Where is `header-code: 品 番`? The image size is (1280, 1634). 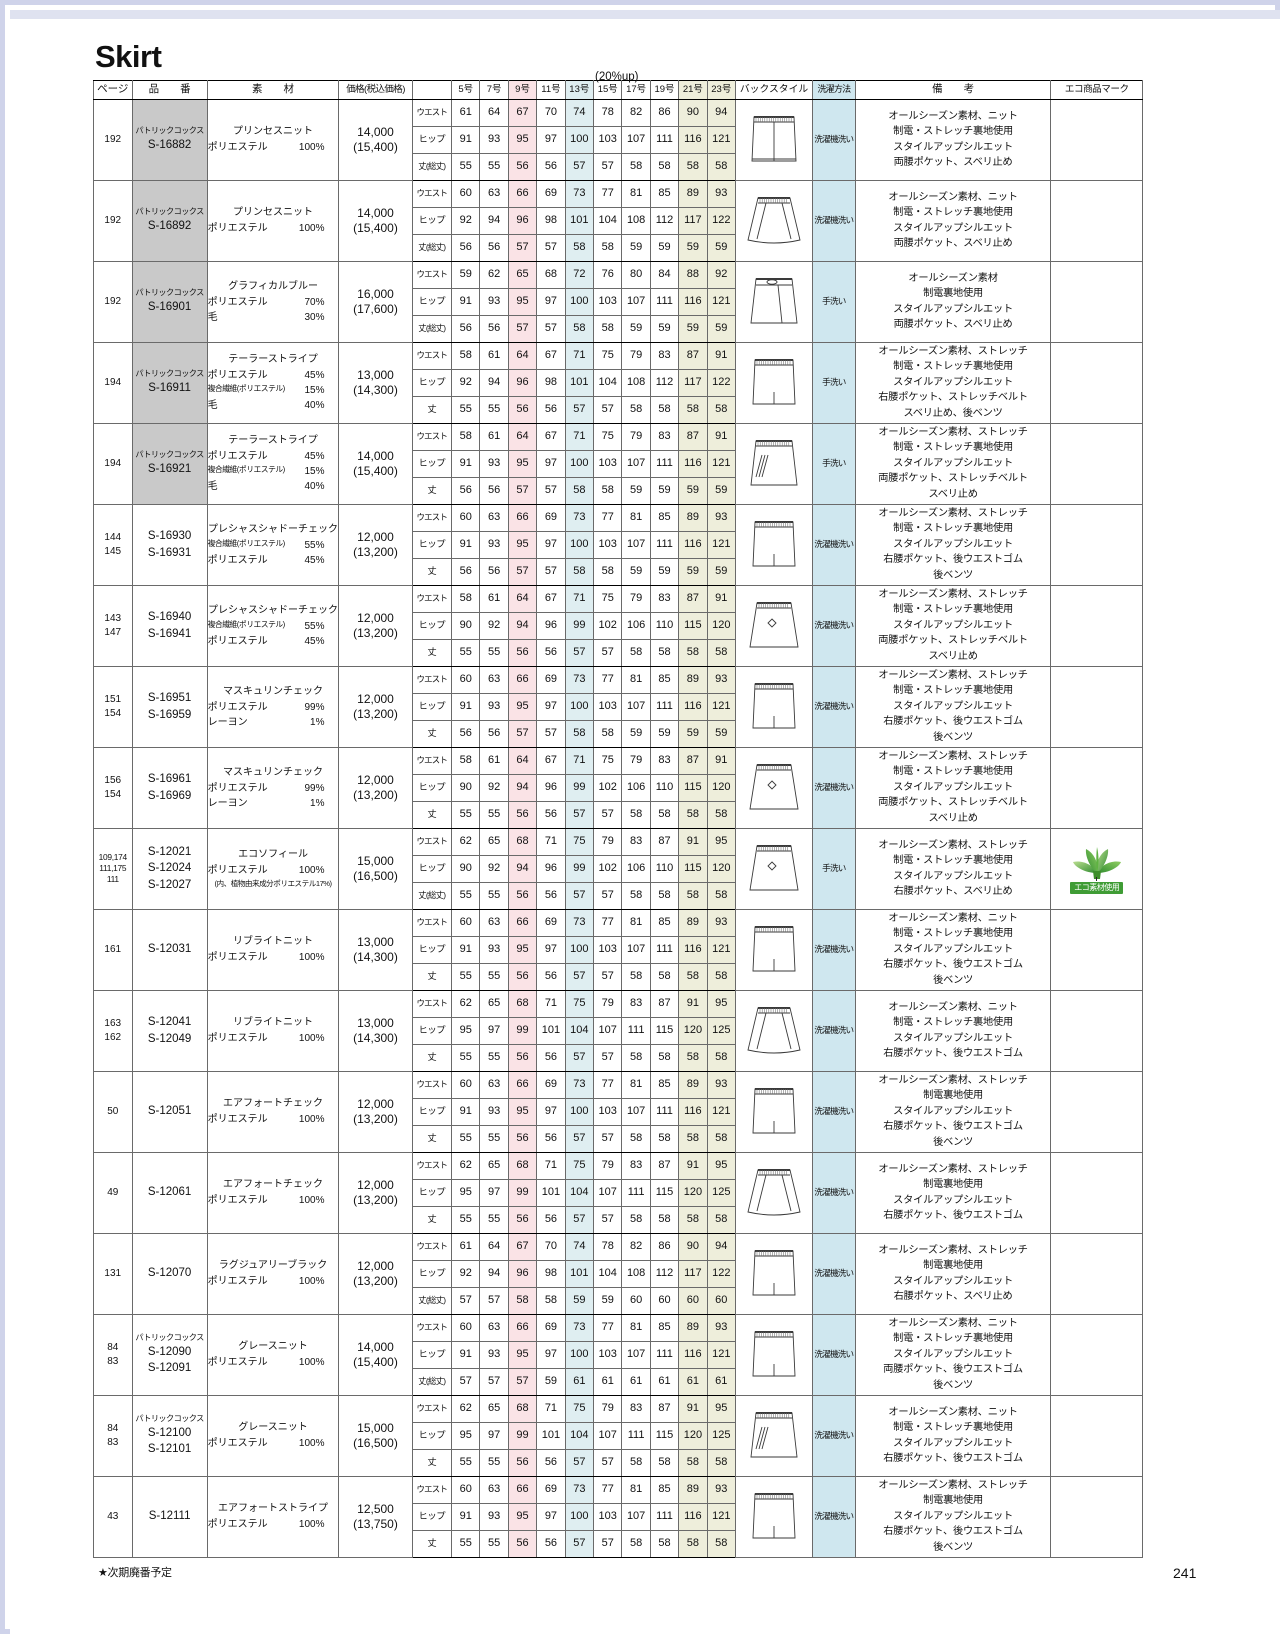
header-code: 品 番 is located at coordinates (169, 89).